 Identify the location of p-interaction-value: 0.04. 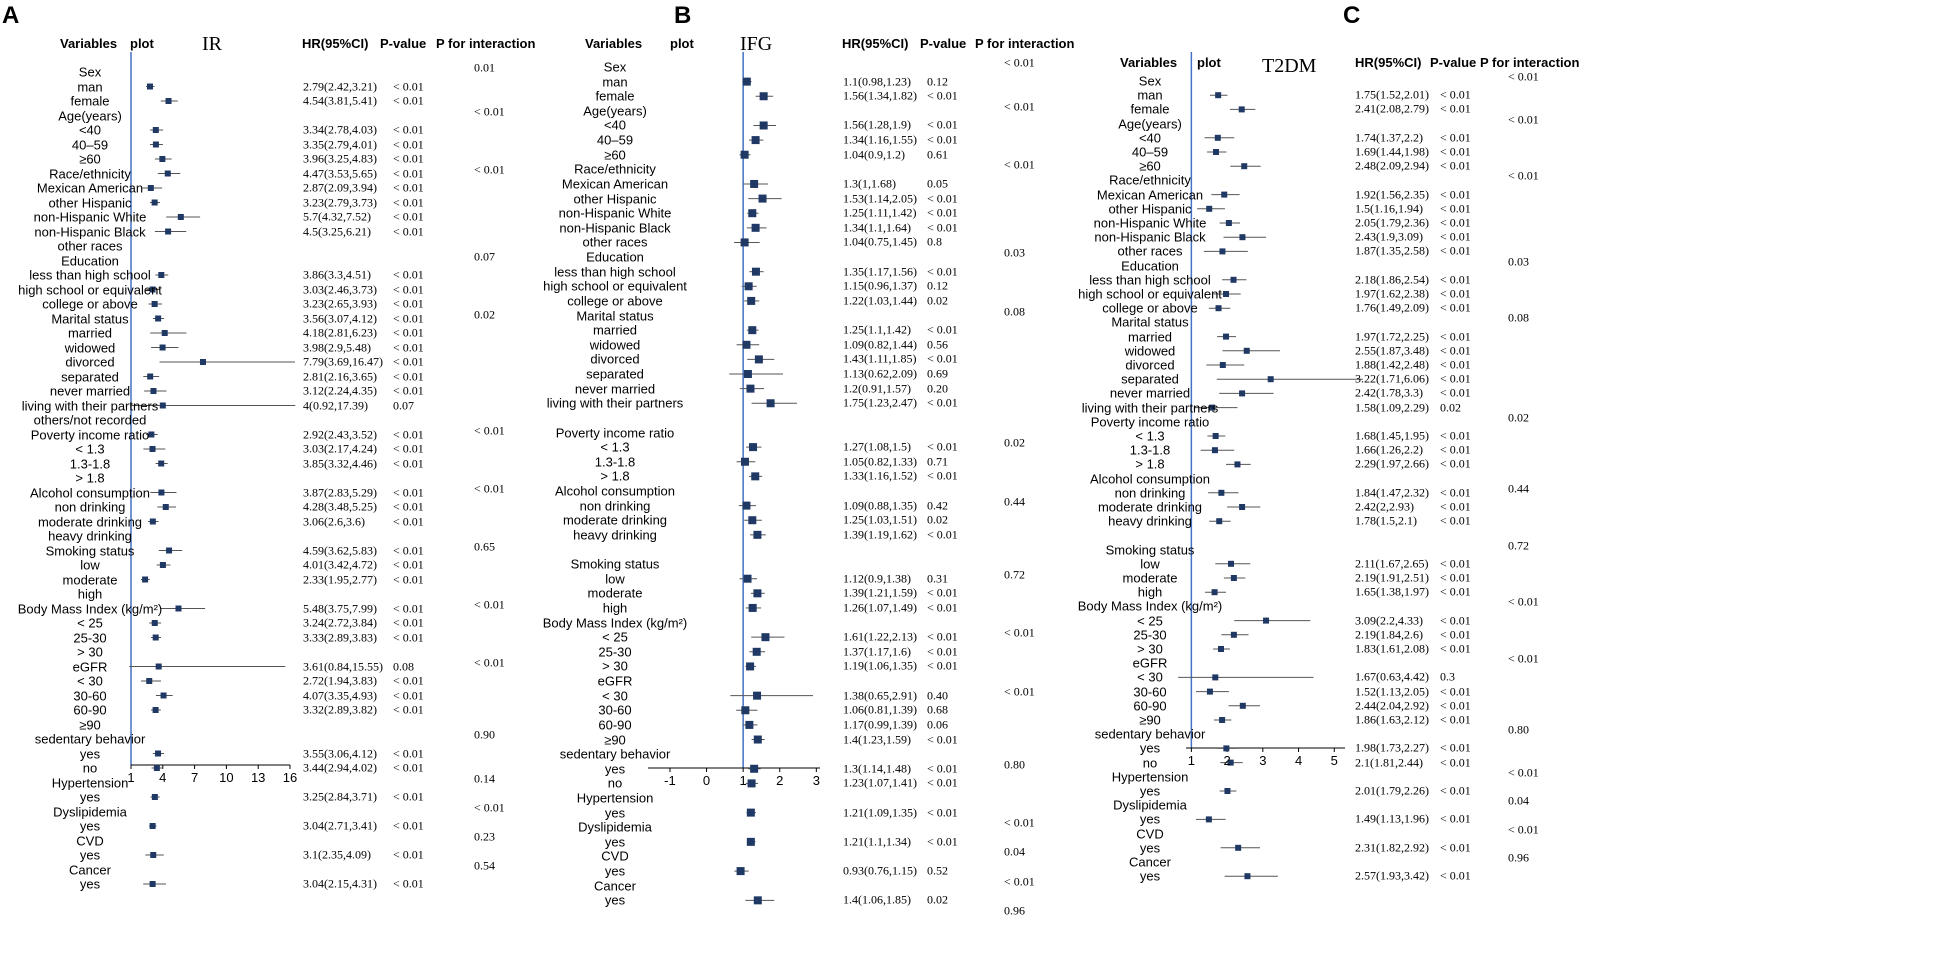
(1518, 800).